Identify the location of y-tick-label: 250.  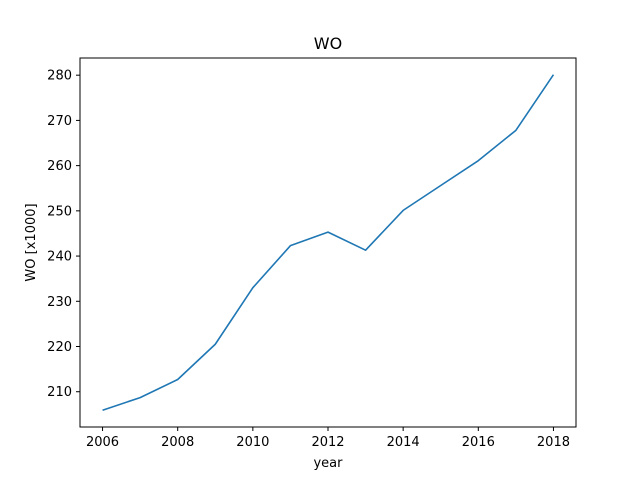
(59, 211).